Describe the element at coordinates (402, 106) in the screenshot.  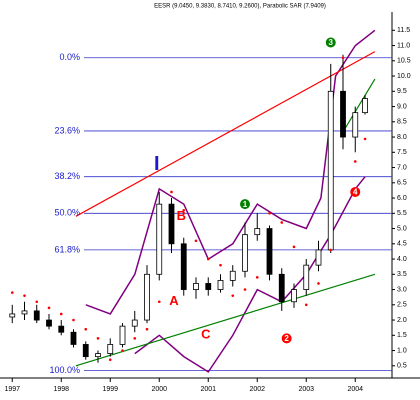
I see `y-tick-label: 9.0` at that location.